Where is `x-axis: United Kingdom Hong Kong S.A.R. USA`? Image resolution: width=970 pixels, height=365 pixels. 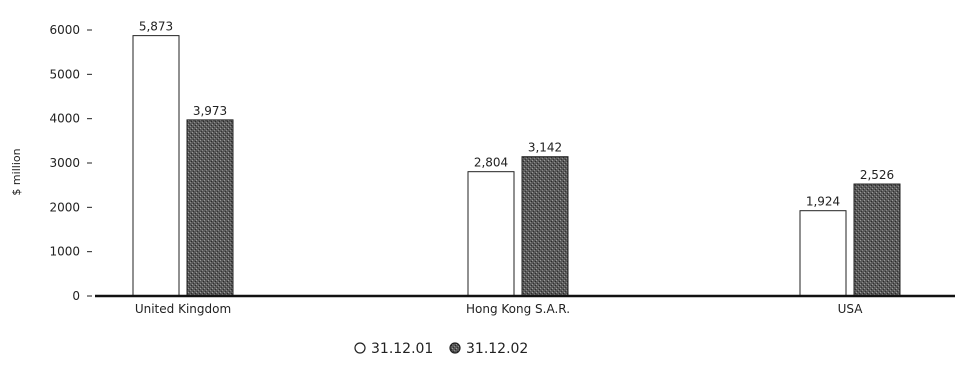 x-axis: United Kingdom Hong Kong S.A.R. USA is located at coordinates (525, 305).